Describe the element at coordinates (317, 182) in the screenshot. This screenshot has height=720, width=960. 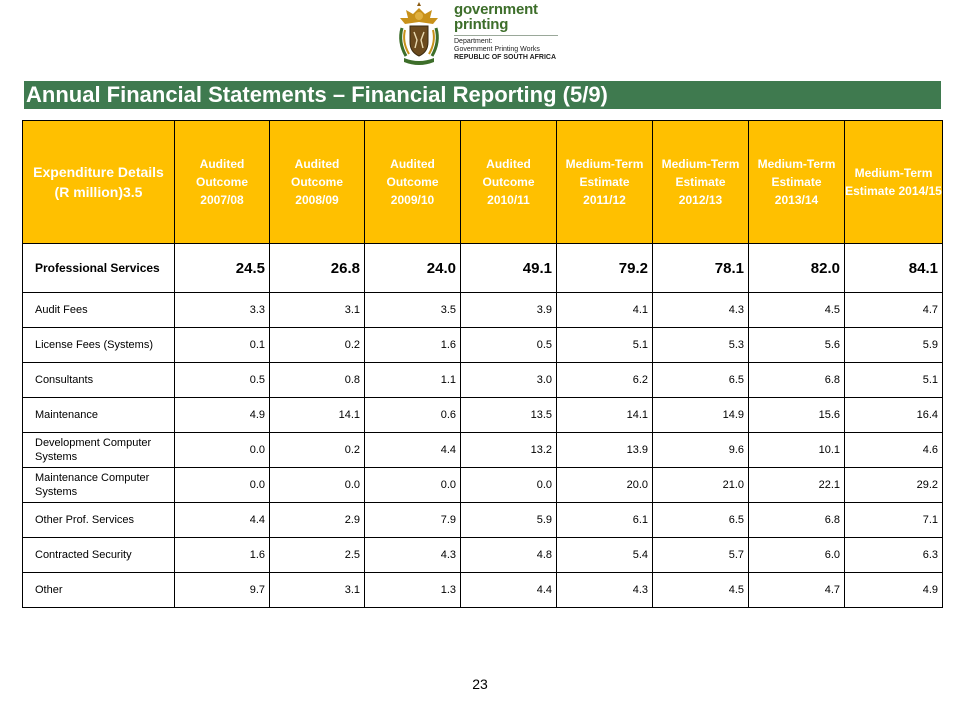
I see `column-header: Audited Outcome 2008/09` at that location.